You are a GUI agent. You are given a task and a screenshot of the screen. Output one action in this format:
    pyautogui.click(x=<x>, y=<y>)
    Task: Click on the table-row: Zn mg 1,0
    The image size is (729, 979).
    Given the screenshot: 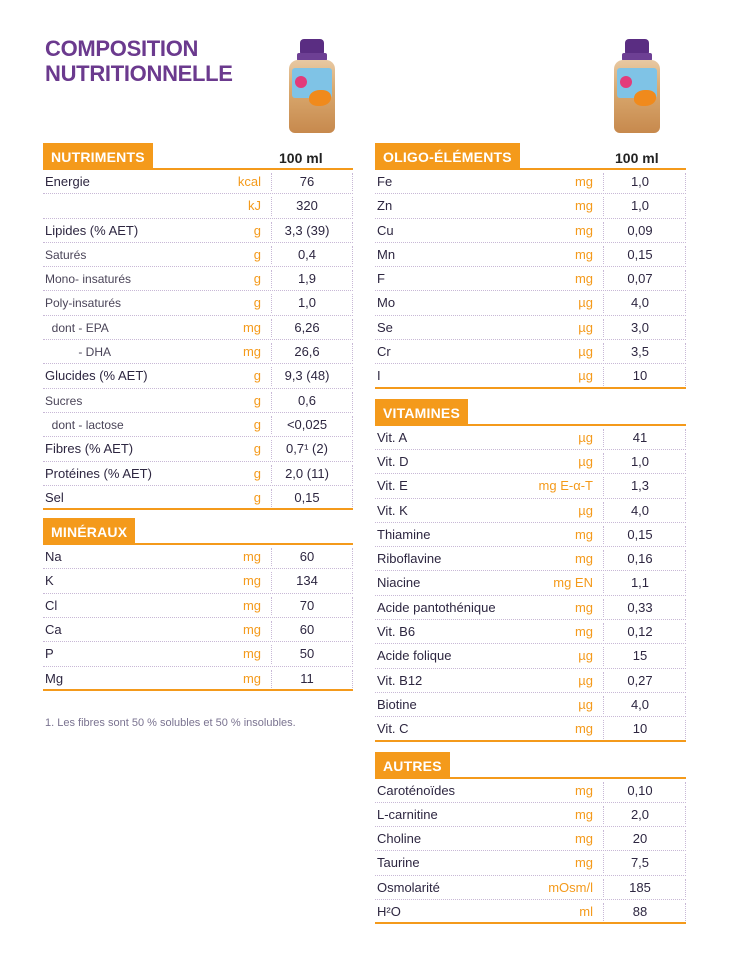 What is the action you would take?
    pyautogui.click(x=530, y=206)
    